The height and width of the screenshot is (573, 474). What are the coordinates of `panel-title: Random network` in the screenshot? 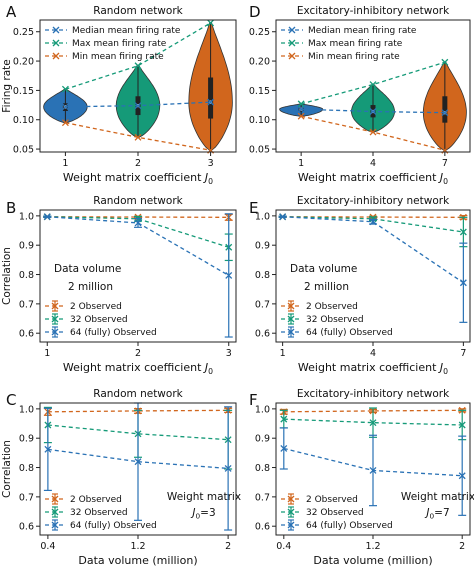 It's located at (138, 11).